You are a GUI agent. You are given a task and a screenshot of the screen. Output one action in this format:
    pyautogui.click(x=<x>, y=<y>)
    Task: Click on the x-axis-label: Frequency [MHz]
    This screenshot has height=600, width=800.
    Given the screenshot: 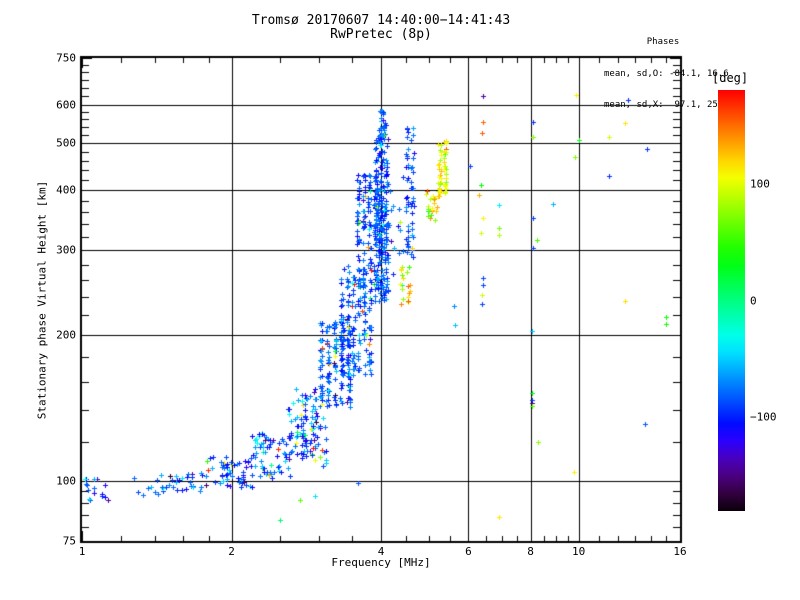 What is the action you would take?
    pyautogui.click(x=381, y=562)
    